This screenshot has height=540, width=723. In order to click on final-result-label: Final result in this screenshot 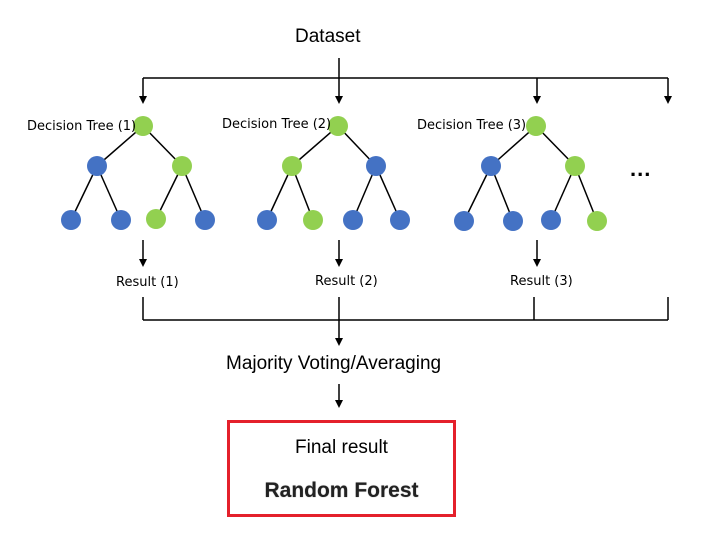, I will do `click(341, 447)`.